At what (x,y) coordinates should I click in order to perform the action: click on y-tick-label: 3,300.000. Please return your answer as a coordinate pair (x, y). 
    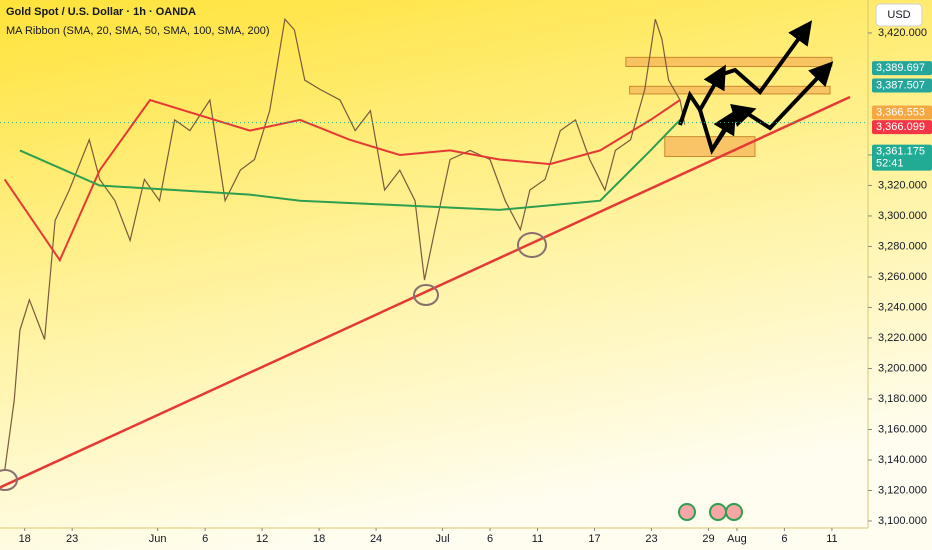
    Looking at the image, I should click on (902, 216).